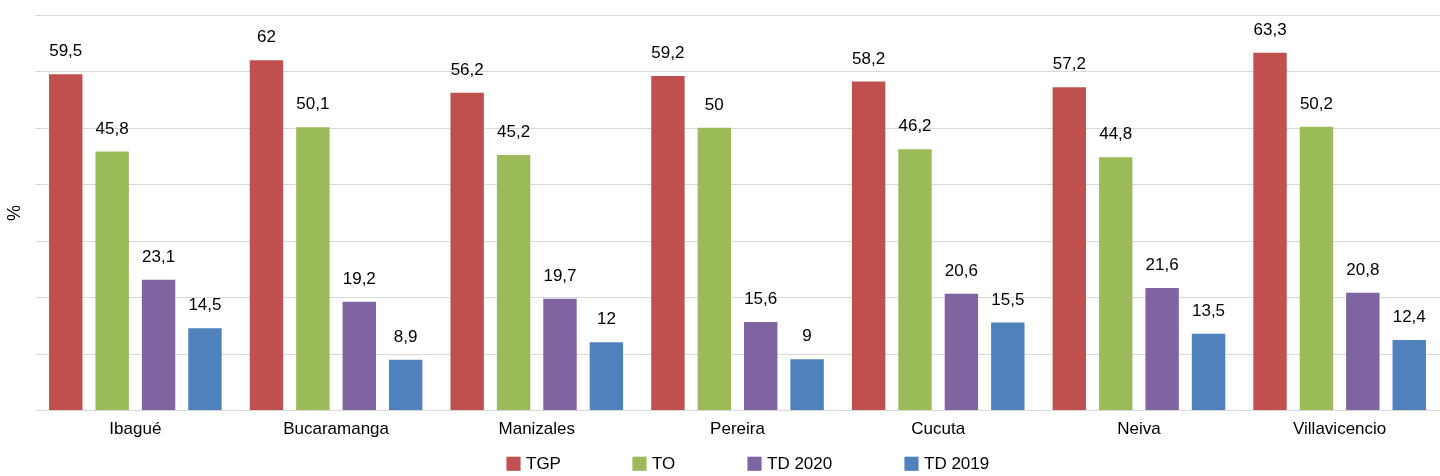 The height and width of the screenshot is (476, 1440). What do you see at coordinates (336, 428) in the screenshot?
I see `x-tick-label: Bucaramanga` at bounding box center [336, 428].